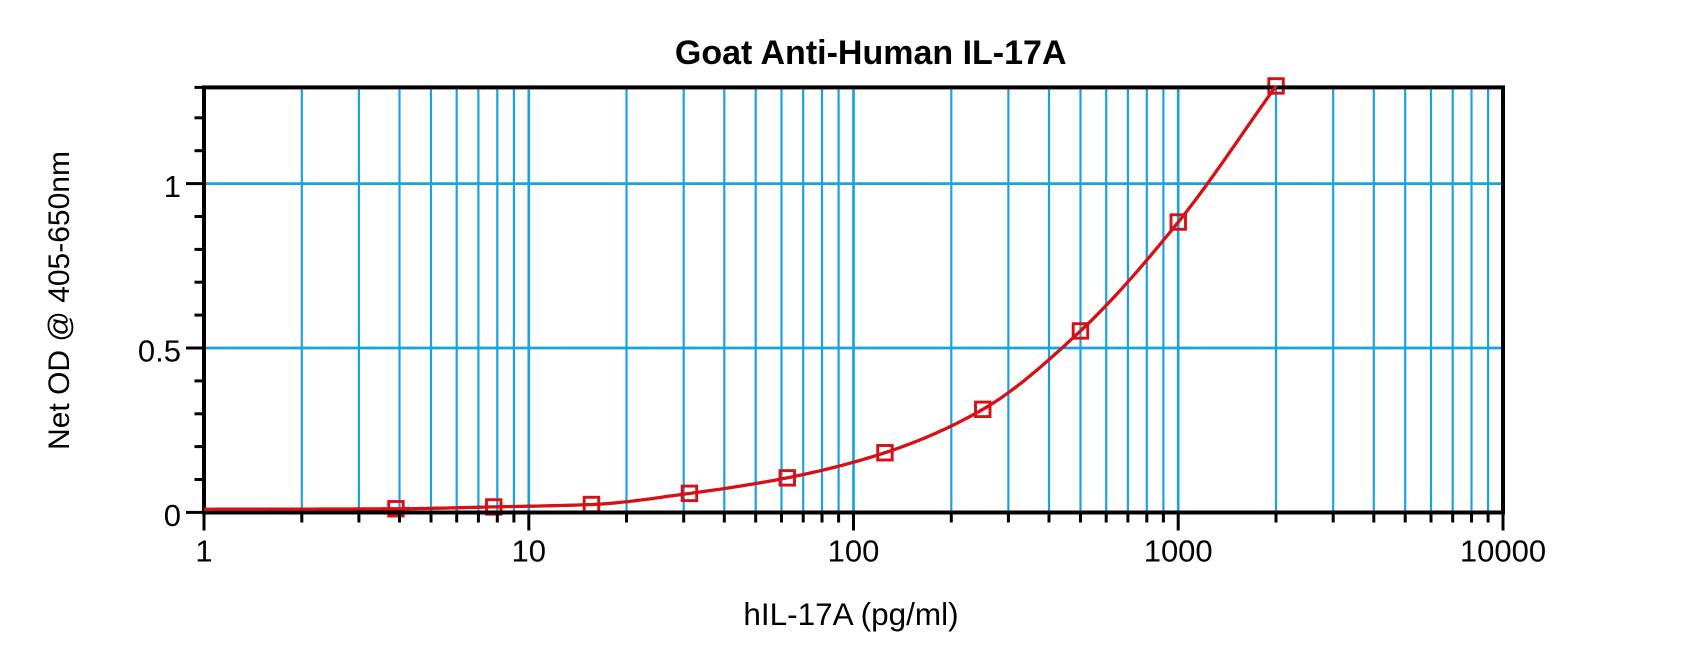 This screenshot has height=653, width=1700. I want to click on svg-text: 0.5, so click(159, 351).